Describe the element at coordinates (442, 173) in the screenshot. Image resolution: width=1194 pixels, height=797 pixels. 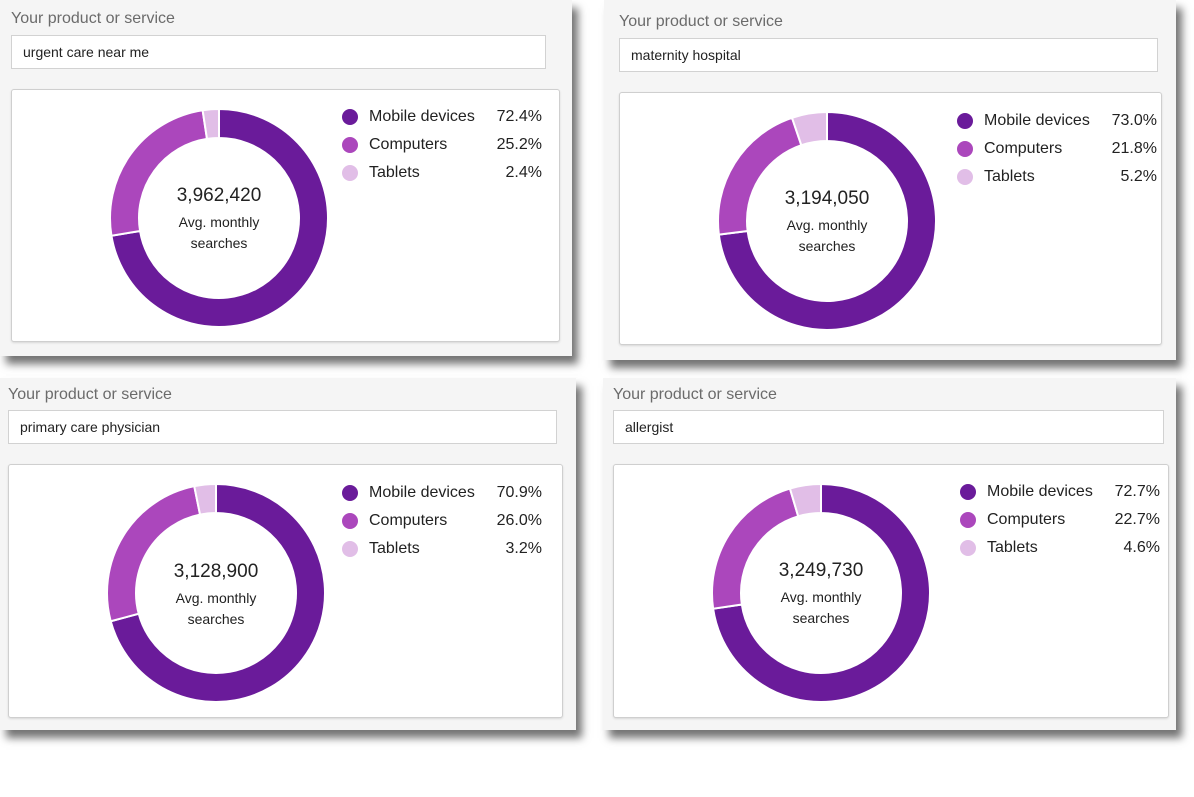
I see `legend-item-tablets: Tablets 2.4%` at that location.